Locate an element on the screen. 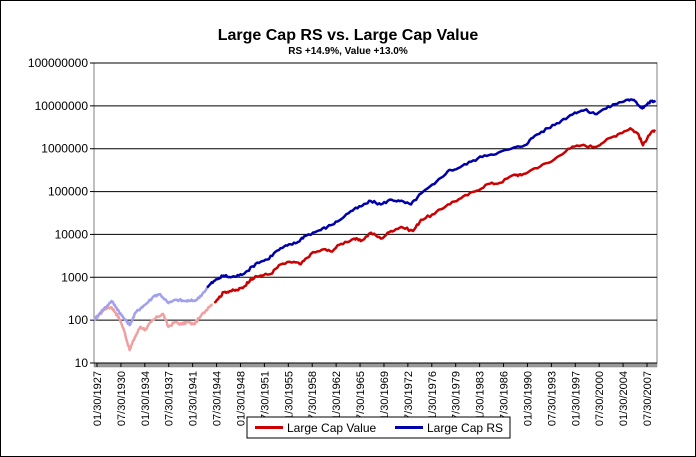 The image size is (696, 457). x-tick-label: 01/30/1934 is located at coordinates (146, 398).